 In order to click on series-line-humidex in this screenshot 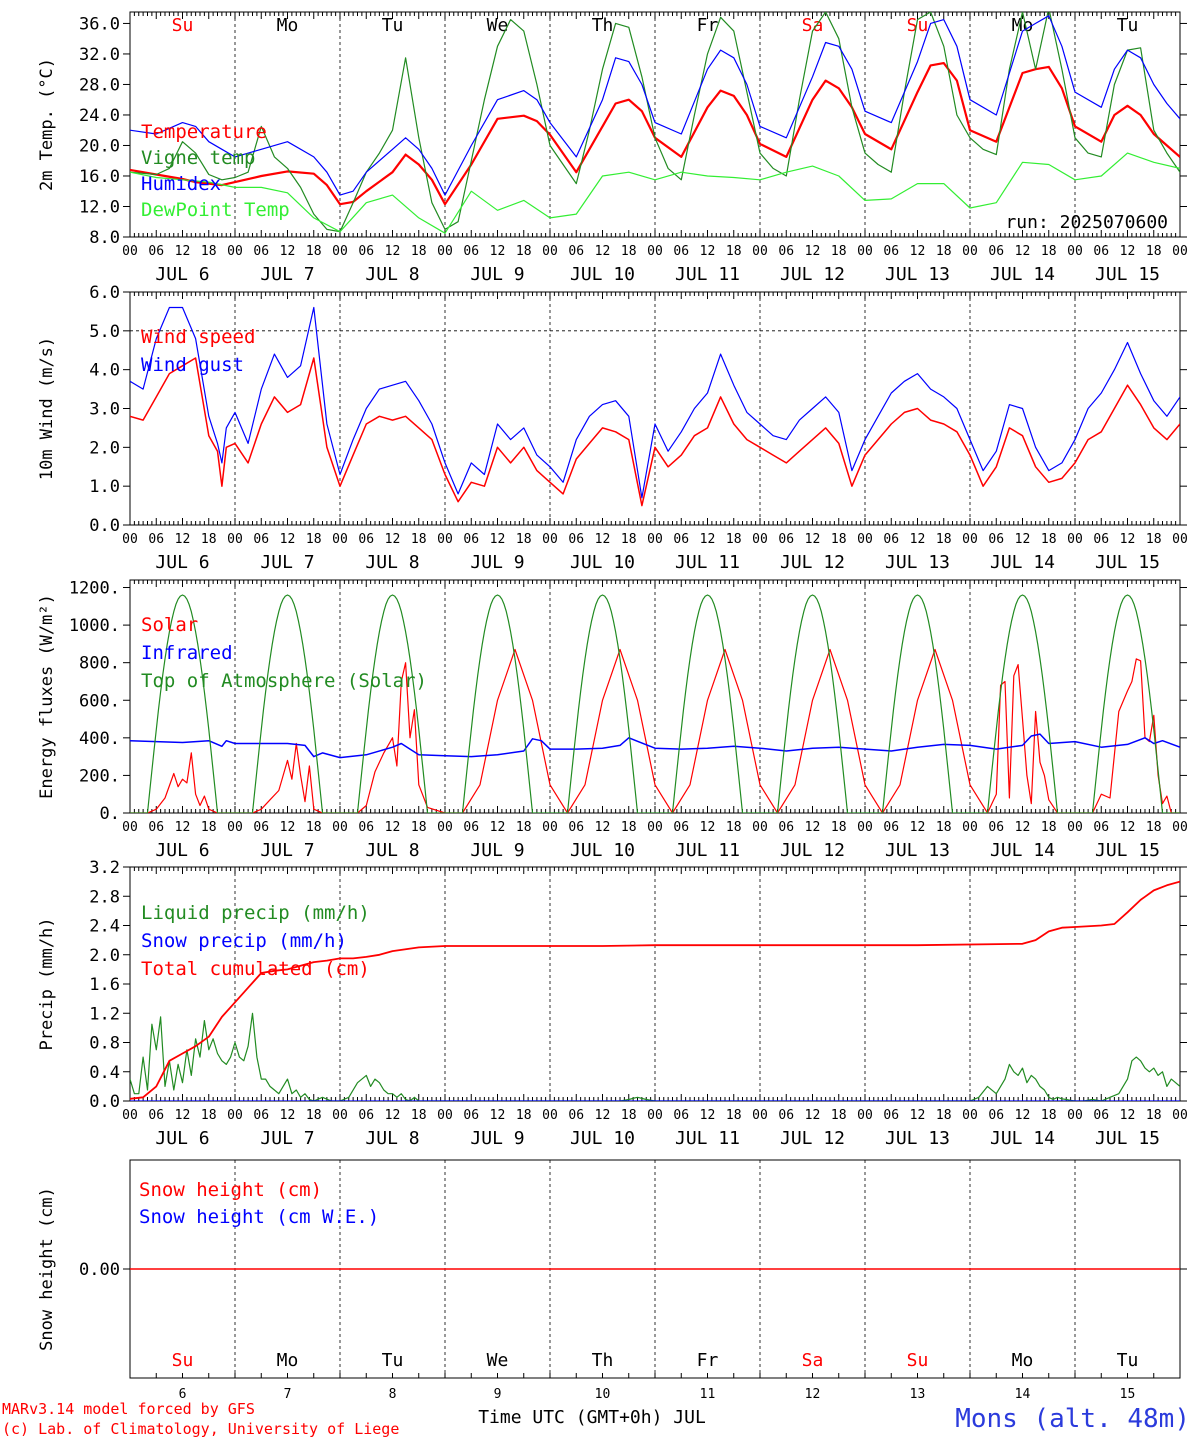, I will do `click(655, 105)`.